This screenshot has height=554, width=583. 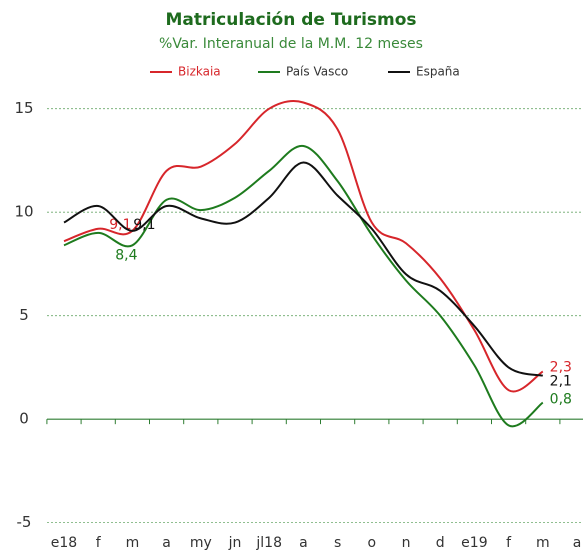 I want to click on x-tick-label: s, so click(x=337, y=542).